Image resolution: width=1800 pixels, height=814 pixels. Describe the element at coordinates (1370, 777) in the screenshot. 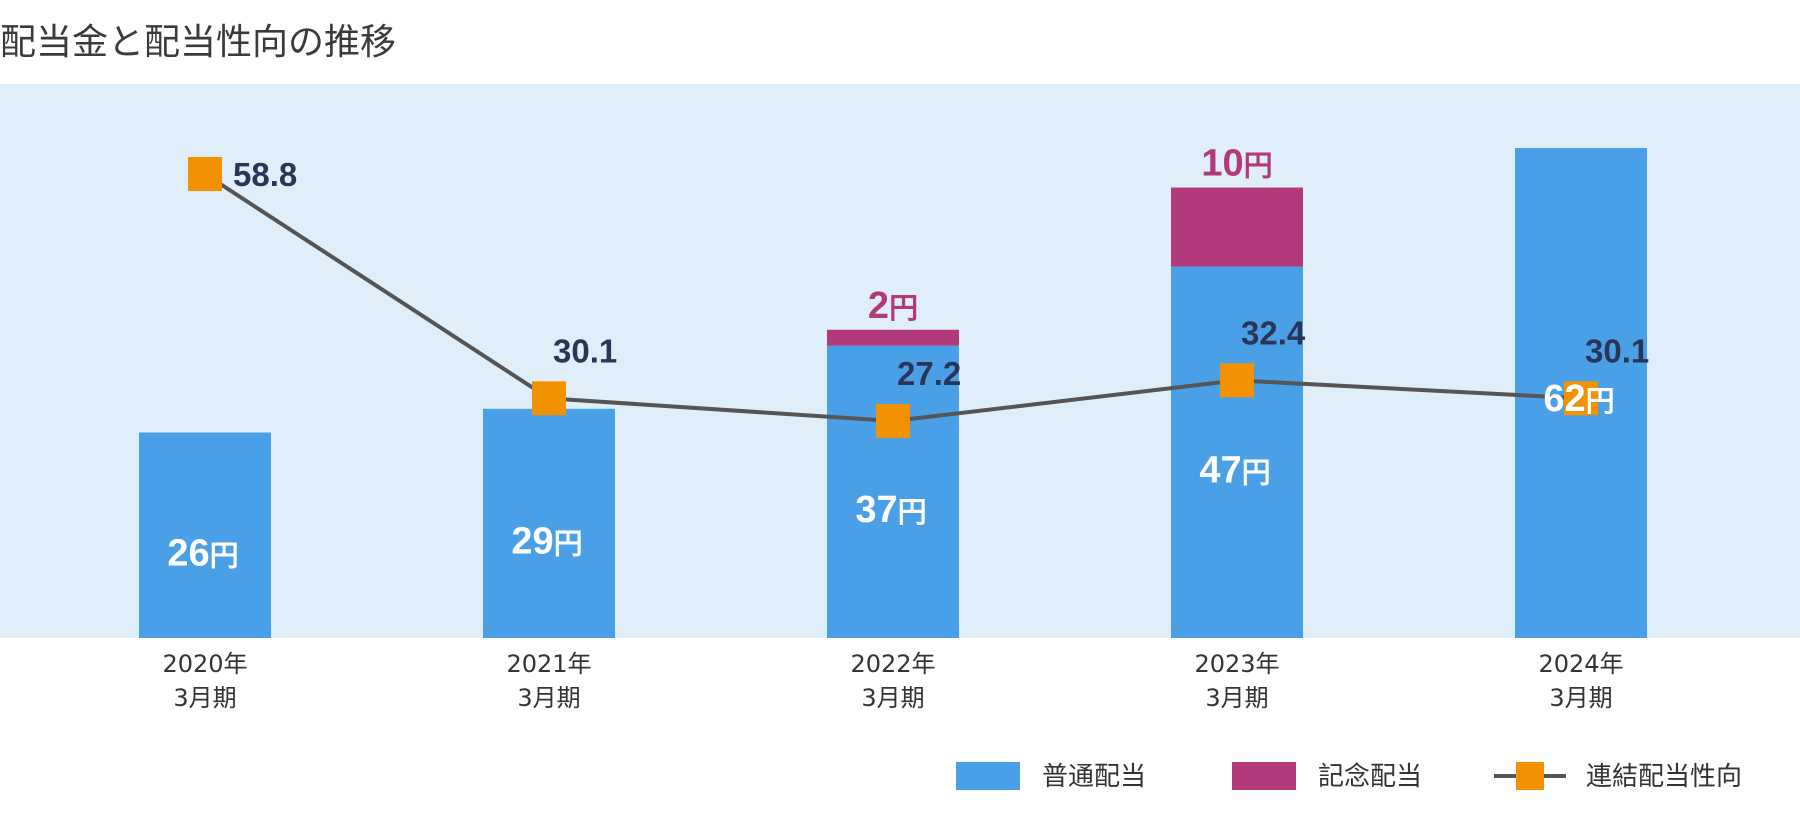

I see `legend-label-1: 記念配当` at that location.